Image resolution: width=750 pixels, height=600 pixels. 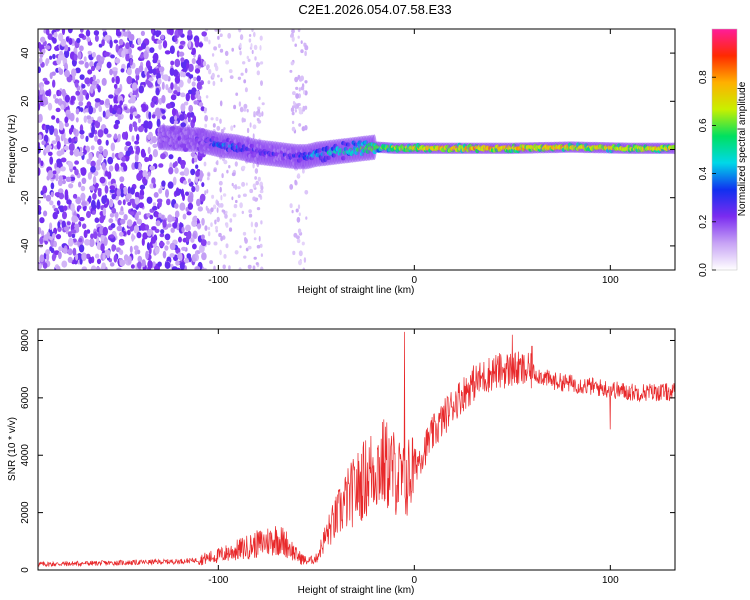 I want to click on x-tick-label: 100, so click(x=610, y=580).